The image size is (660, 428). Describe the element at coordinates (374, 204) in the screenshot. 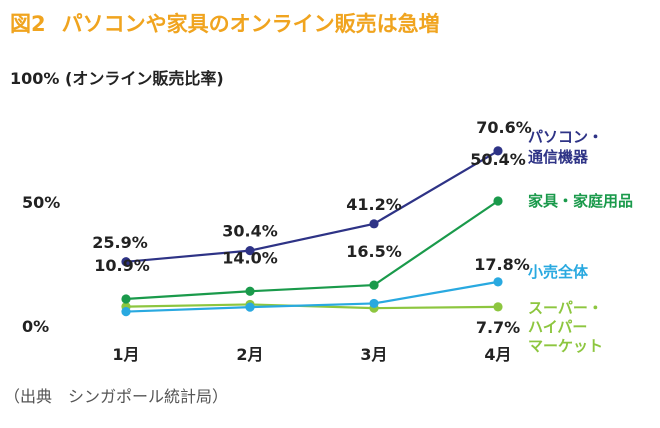

I see `data-label: 41.2%` at that location.